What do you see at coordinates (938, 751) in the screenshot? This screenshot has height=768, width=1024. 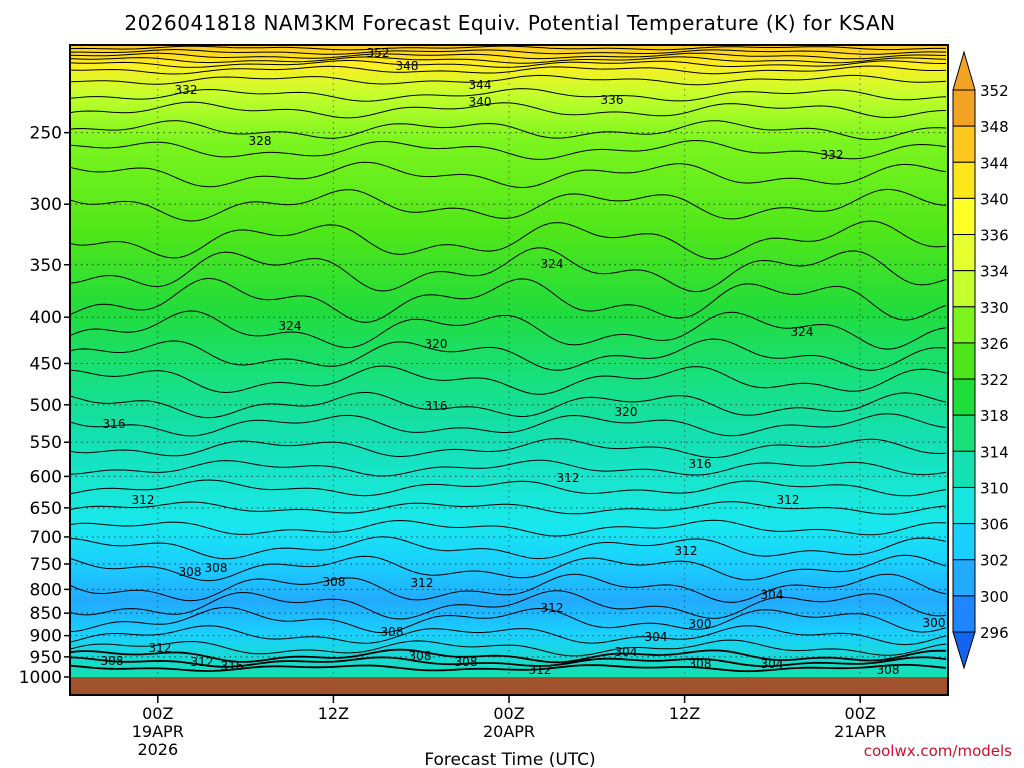 I see `credit-link: coolwx.com/models` at bounding box center [938, 751].